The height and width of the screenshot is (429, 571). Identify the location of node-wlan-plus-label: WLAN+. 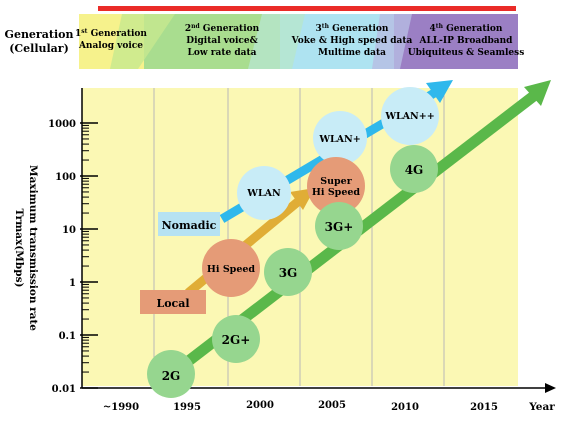
(339, 139).